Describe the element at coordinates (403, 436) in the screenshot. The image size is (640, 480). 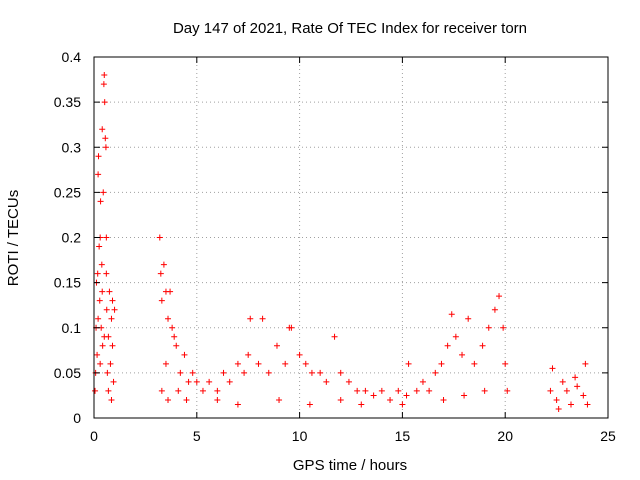
I see `x-tick-label: 15` at that location.